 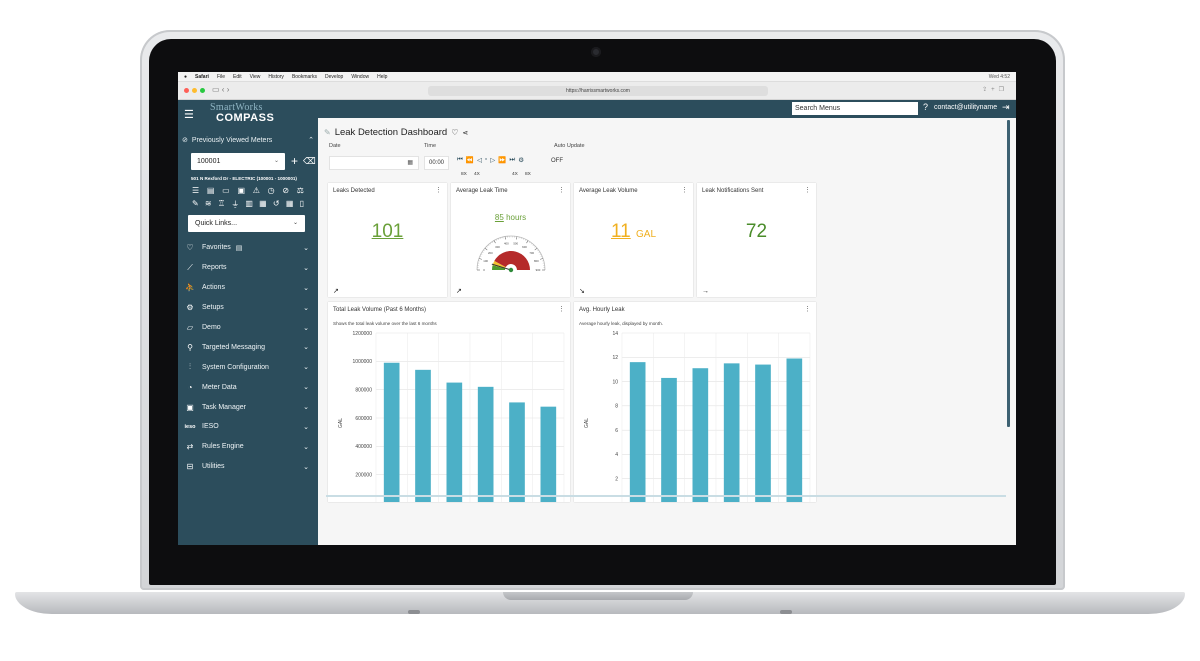 I want to click on scale-icon: ⚖, so click(x=300, y=190).